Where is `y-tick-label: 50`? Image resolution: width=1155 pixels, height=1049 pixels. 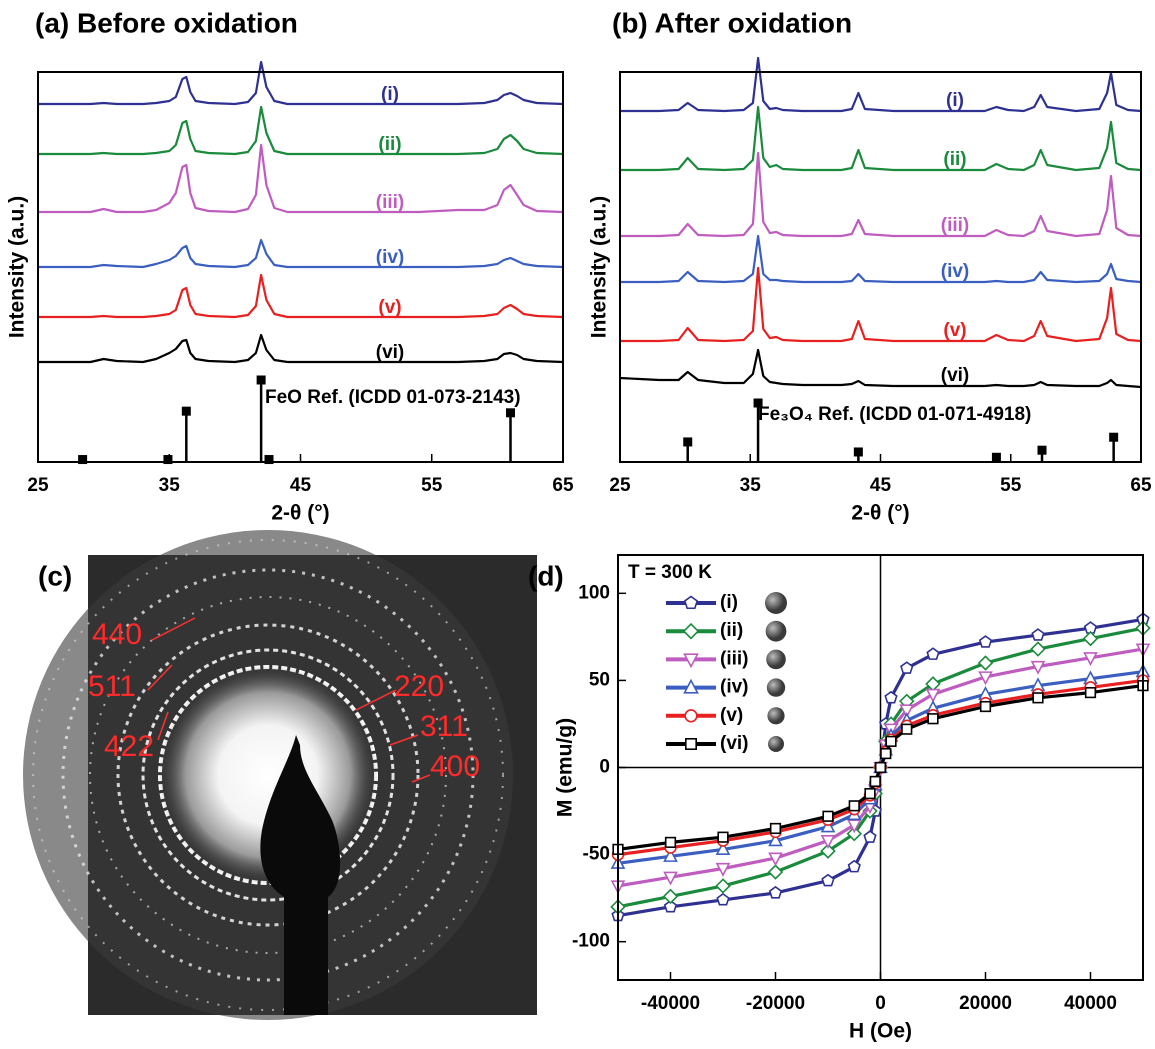
y-tick-label: 50 is located at coordinates (599, 679).